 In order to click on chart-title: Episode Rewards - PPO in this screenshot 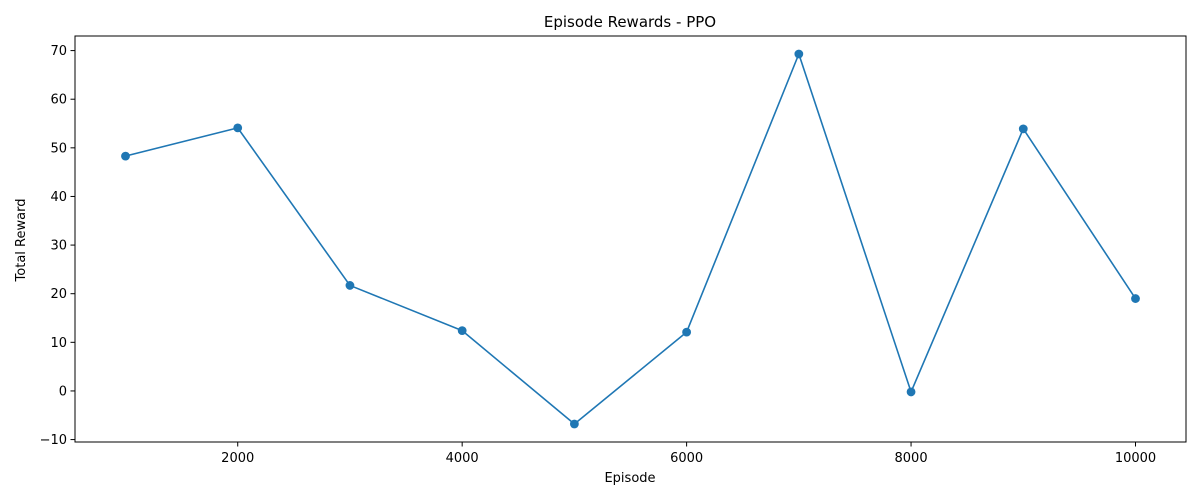, I will do `click(630, 22)`.